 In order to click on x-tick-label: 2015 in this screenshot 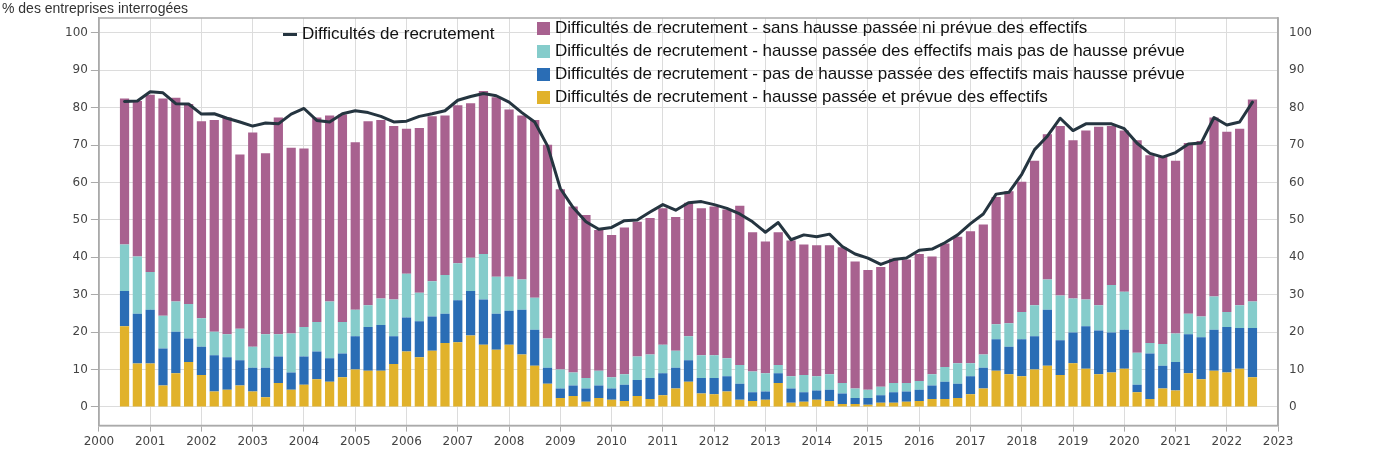, I will do `click(868, 440)`.